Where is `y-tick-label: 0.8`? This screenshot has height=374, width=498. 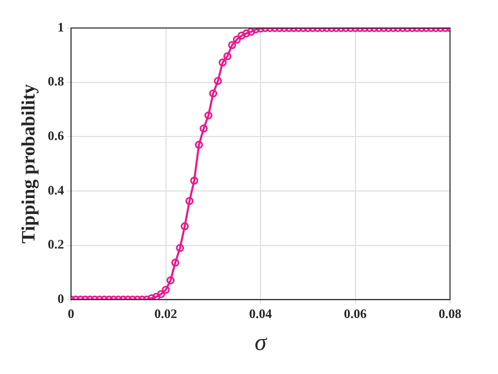 y-tick-label: 0.8 is located at coordinates (56, 81).